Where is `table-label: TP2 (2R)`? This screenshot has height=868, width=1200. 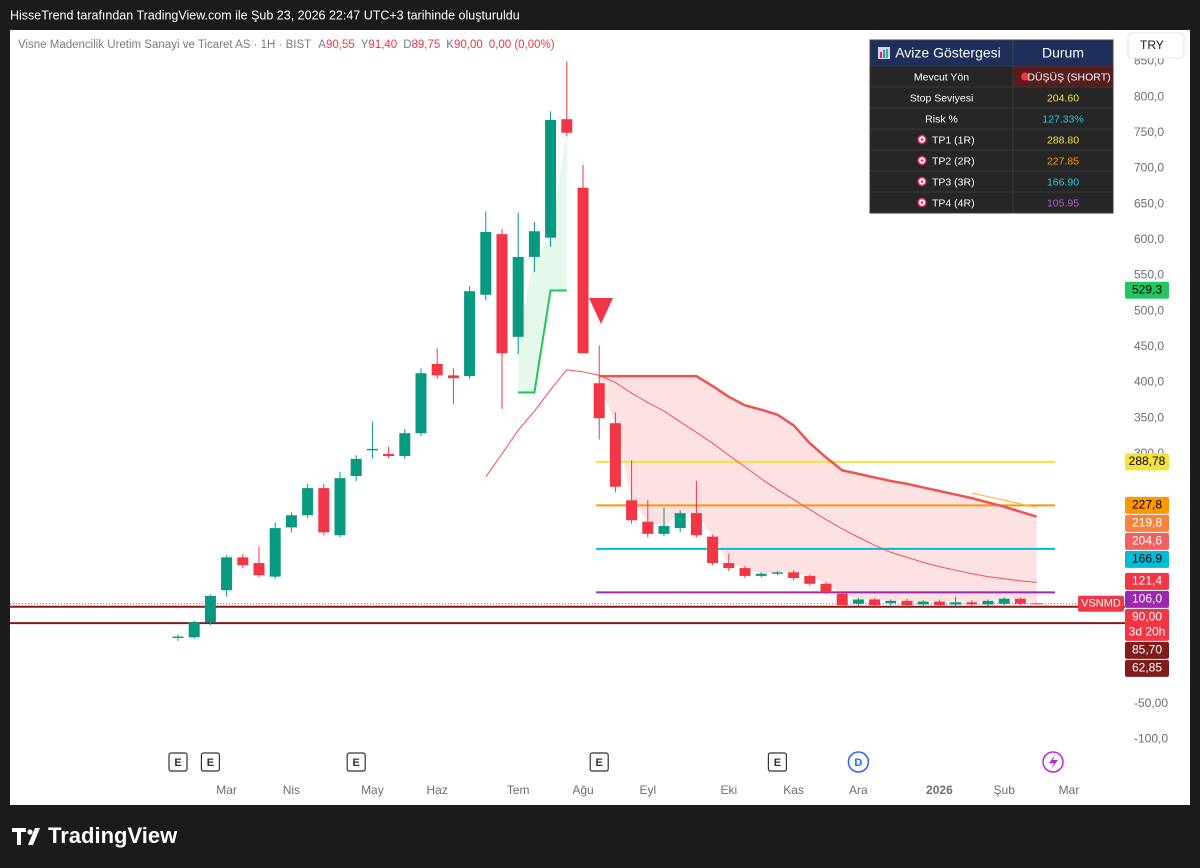 table-label: TP2 (2R) is located at coordinates (953, 161).